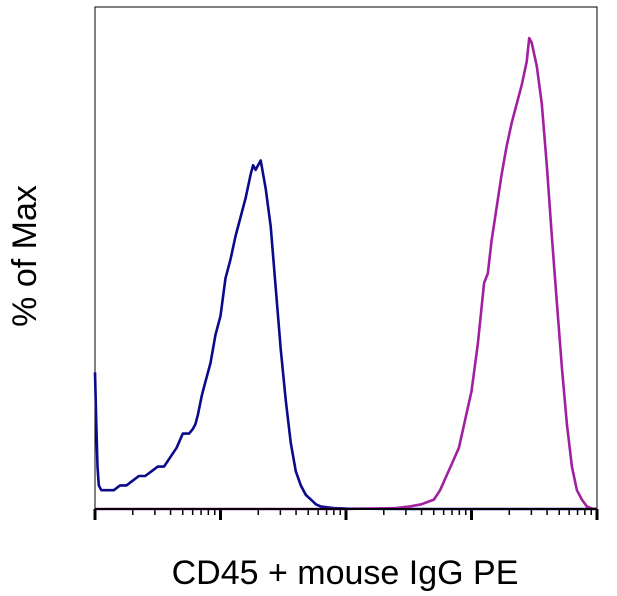 The width and height of the screenshot is (617, 596). I want to click on x-axis-ticks, so click(346, 514).